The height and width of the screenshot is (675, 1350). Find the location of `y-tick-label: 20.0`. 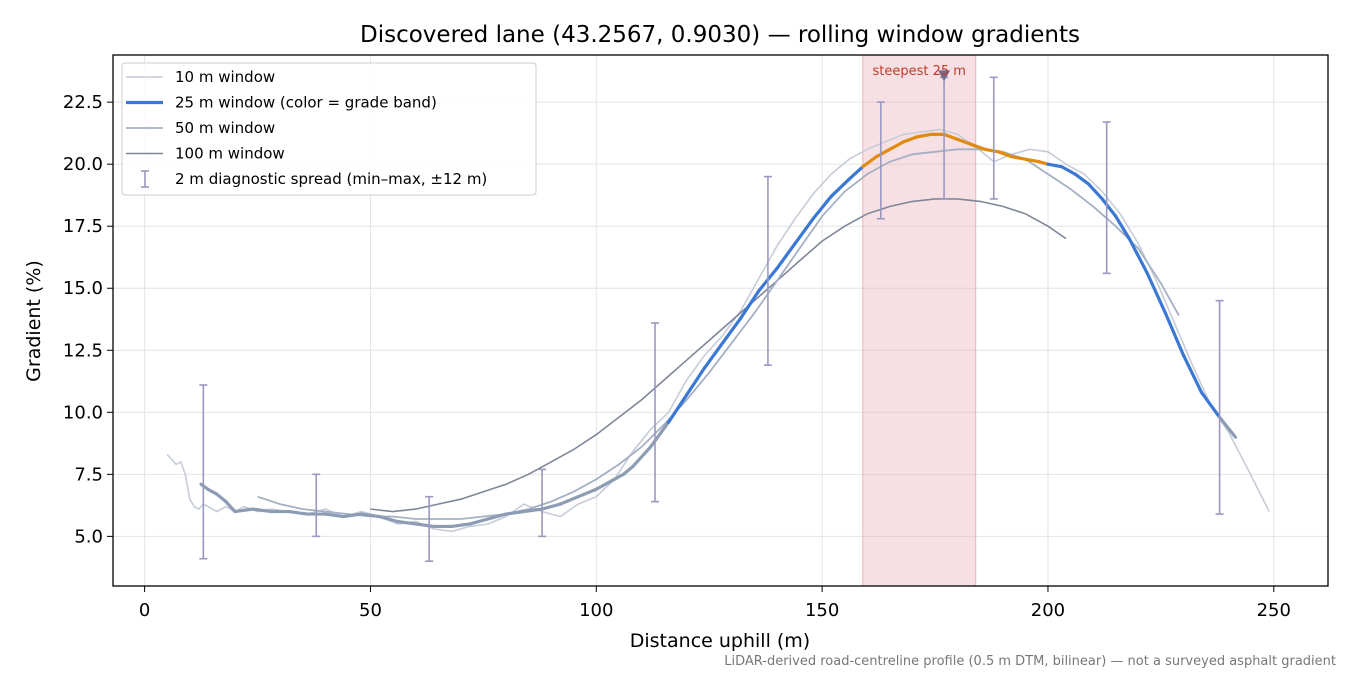

y-tick-label: 20.0 is located at coordinates (83, 164).